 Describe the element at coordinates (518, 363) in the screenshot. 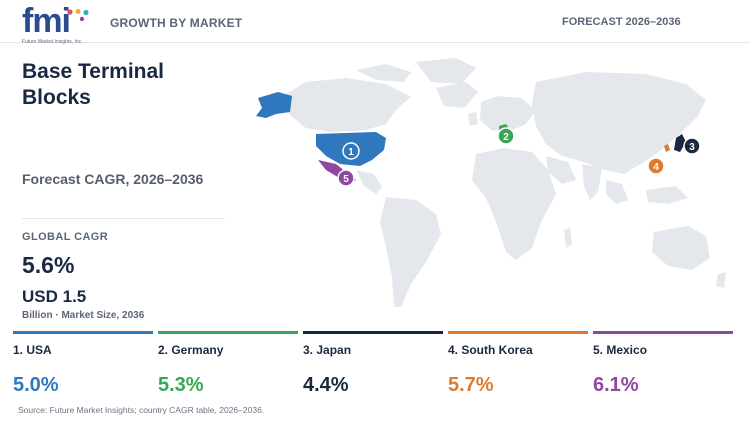

I see `country-row-south-korea: 4. South Korea 5.7%` at that location.